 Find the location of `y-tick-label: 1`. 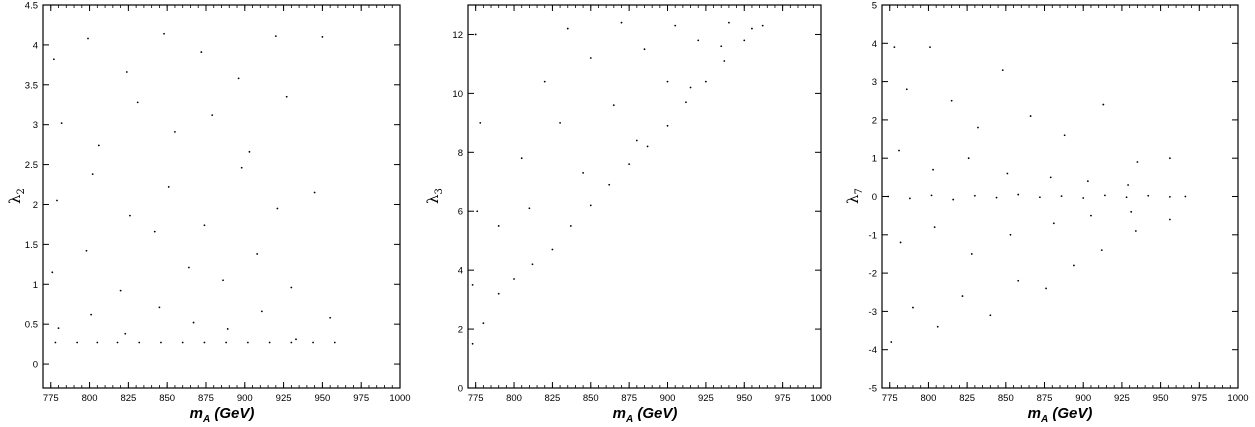

y-tick-label: 1 is located at coordinates (35, 285).